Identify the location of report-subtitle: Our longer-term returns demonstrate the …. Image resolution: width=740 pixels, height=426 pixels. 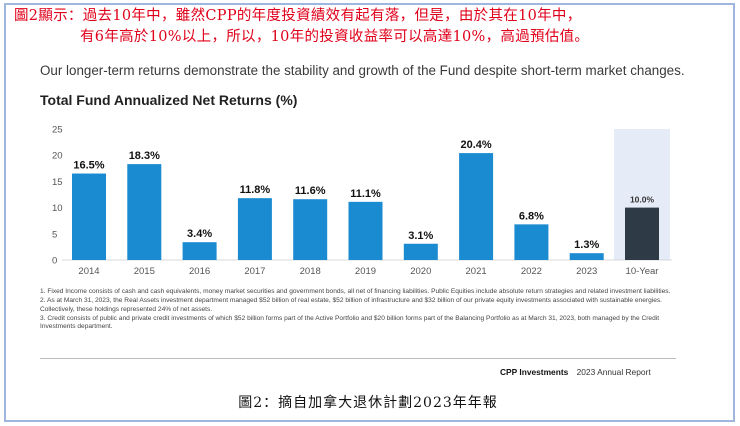
(362, 70).